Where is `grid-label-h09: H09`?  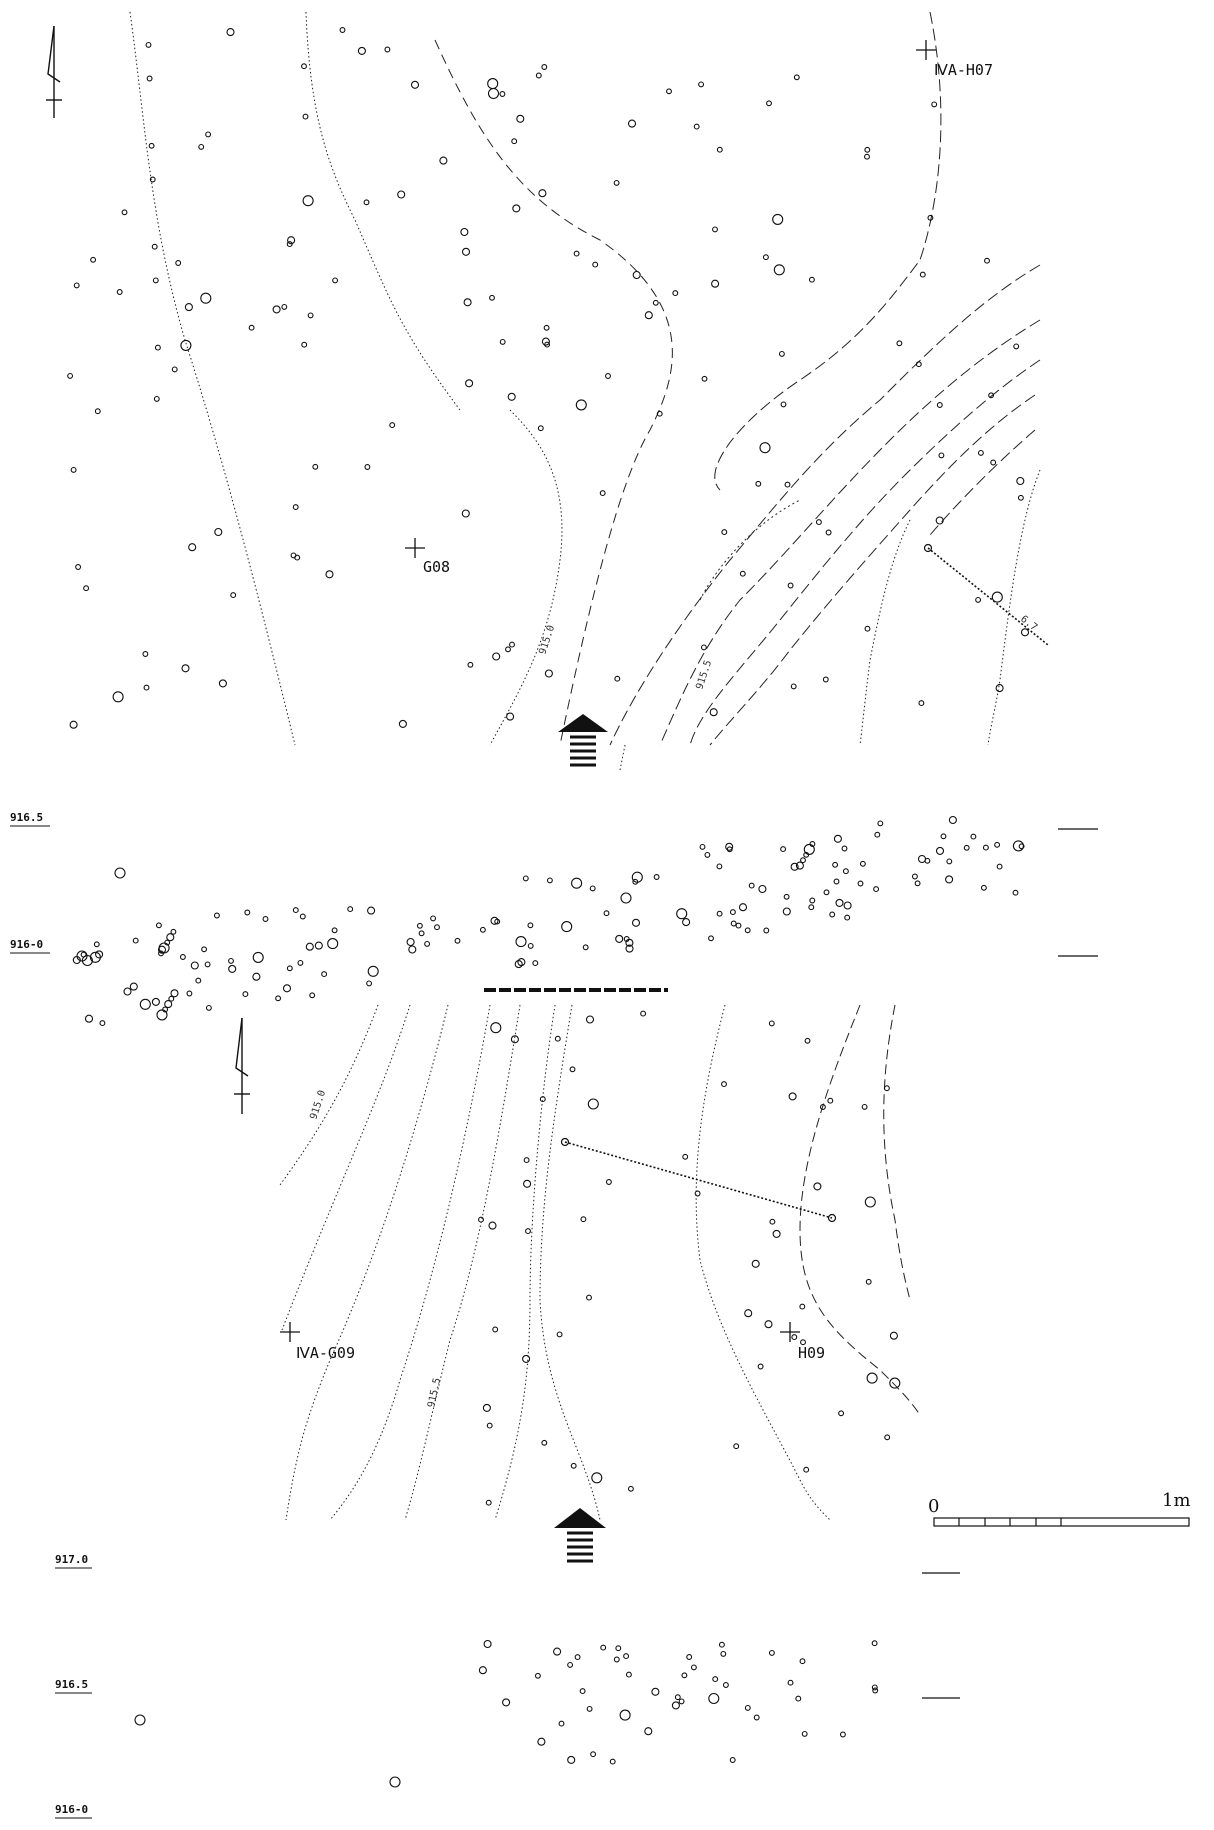 grid-label-h09: H09 is located at coordinates (811, 1353).